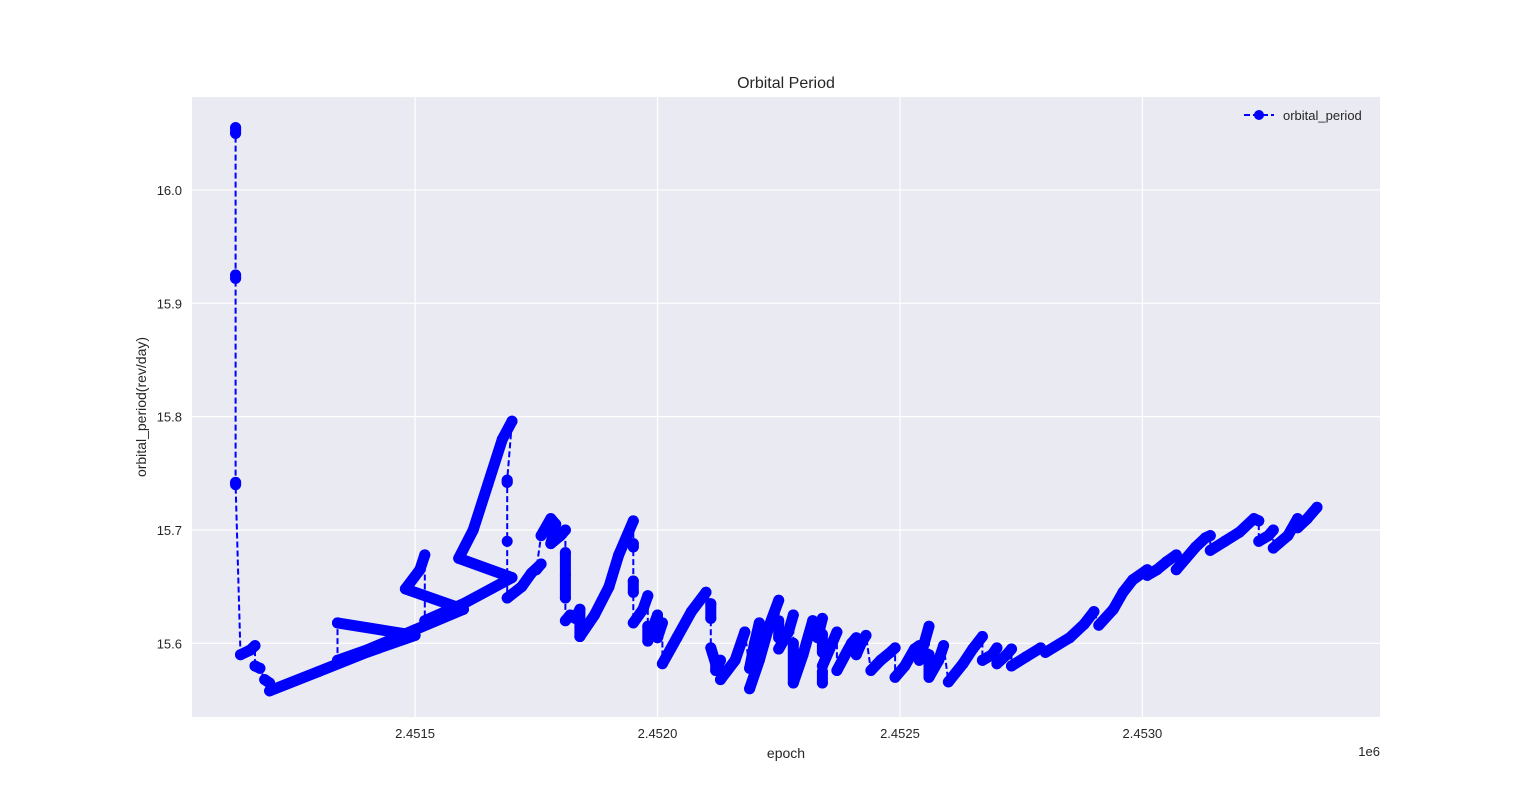 The height and width of the screenshot is (806, 1533). Describe the element at coordinates (1143, 733) in the screenshot. I see `x-tick-label: 2.4530` at that location.